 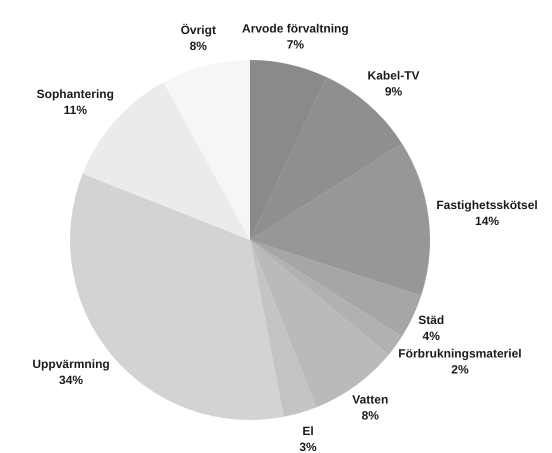 What do you see at coordinates (71, 379) in the screenshot?
I see `data-label: 34%` at bounding box center [71, 379].